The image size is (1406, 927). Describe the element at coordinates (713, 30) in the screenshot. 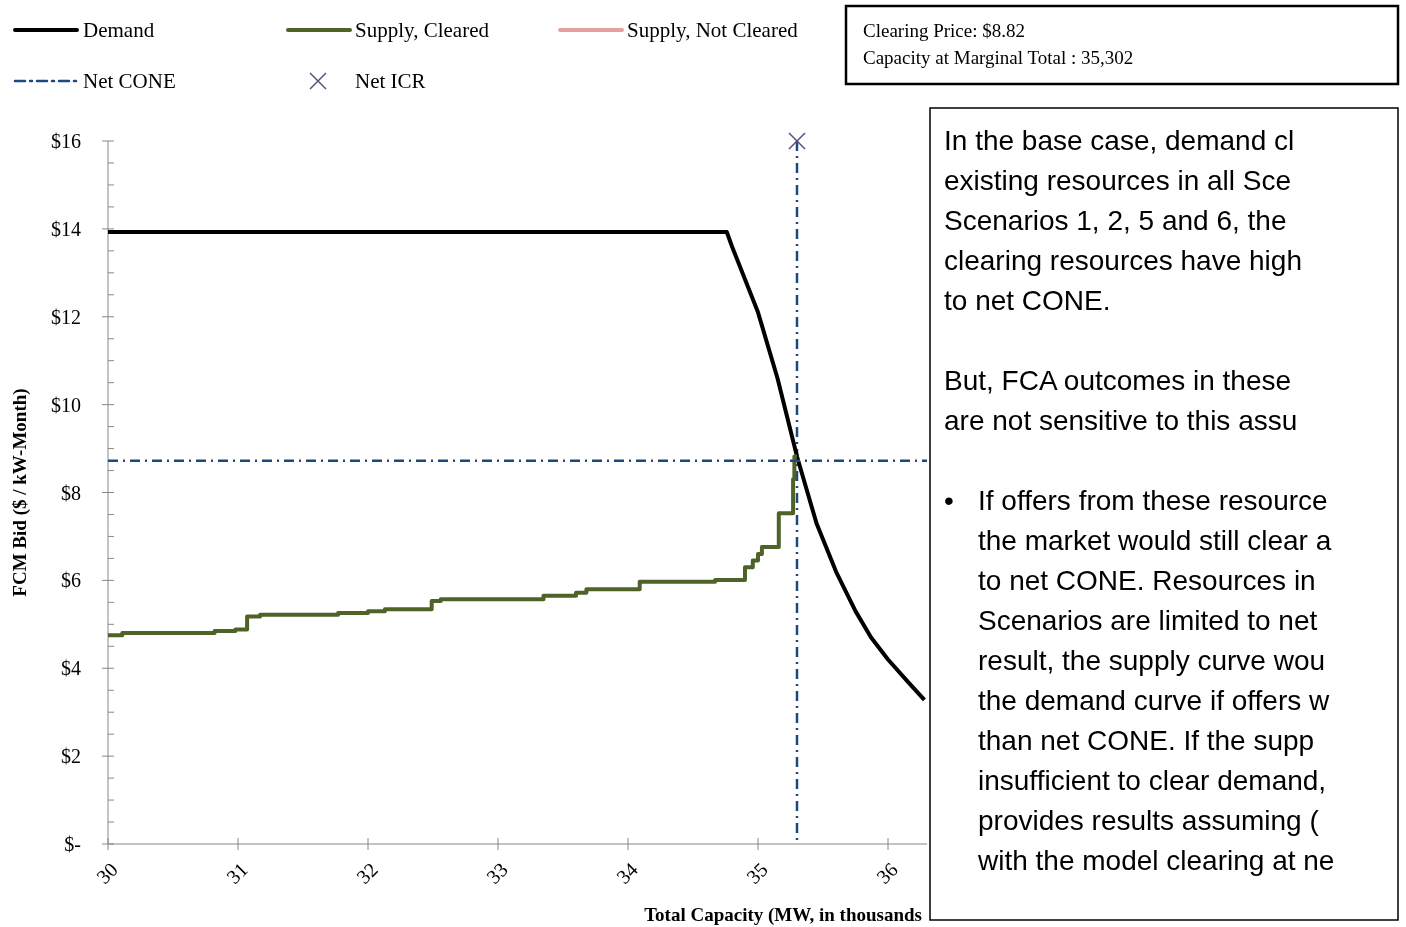

I see `legend-label: Supply, Not Cleared` at that location.